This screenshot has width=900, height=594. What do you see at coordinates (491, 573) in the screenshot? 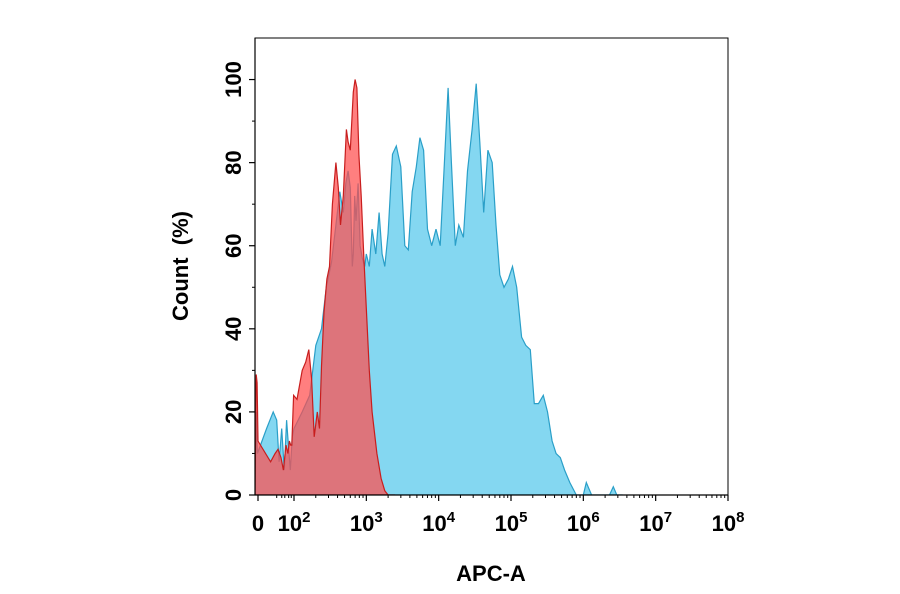
I see `x-axis-title: APC-A` at bounding box center [491, 573].